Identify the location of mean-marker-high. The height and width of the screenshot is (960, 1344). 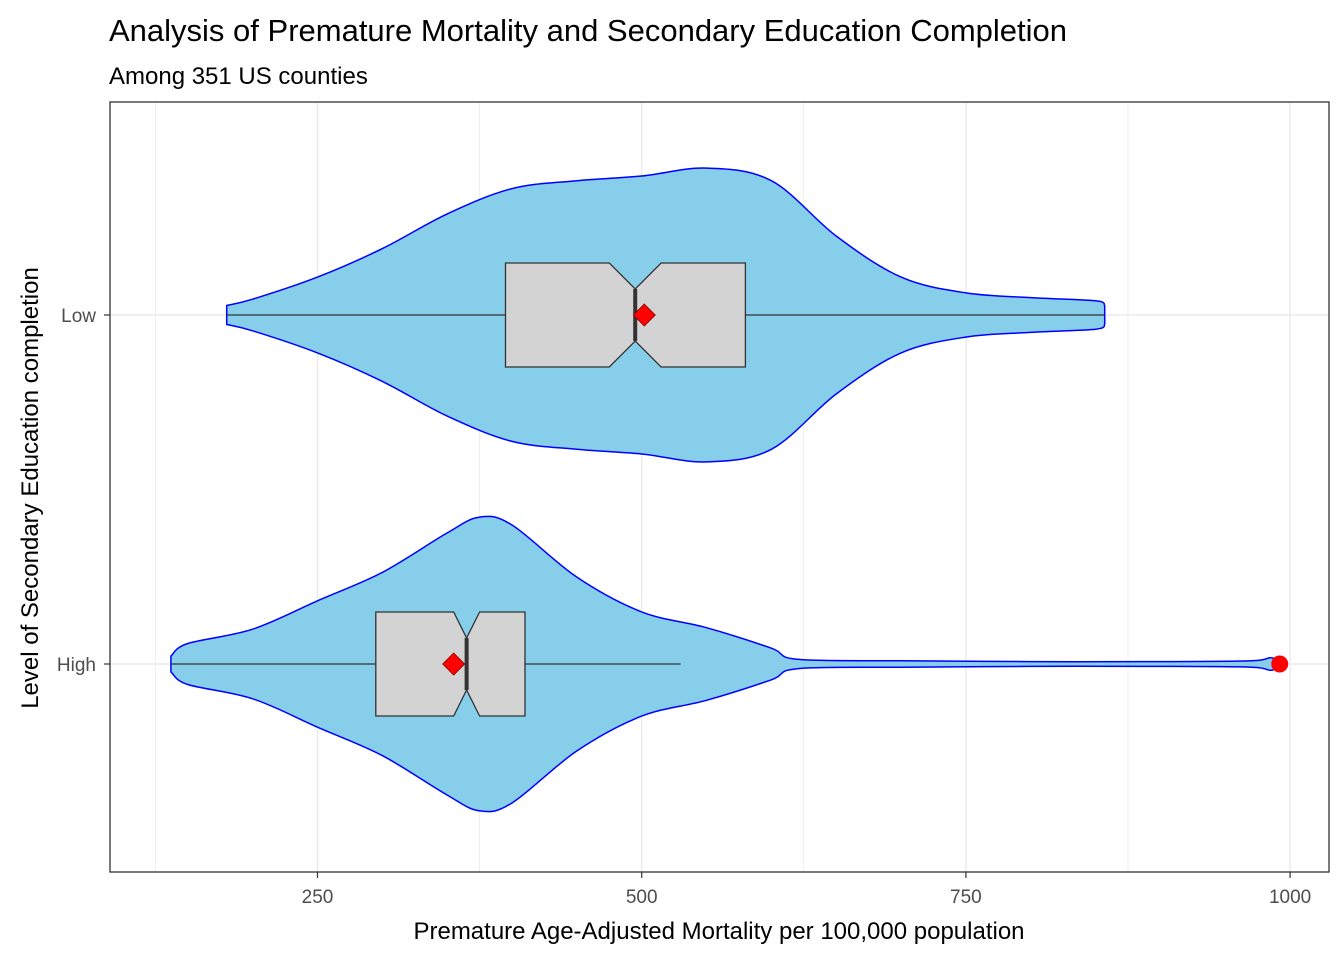
(454, 664).